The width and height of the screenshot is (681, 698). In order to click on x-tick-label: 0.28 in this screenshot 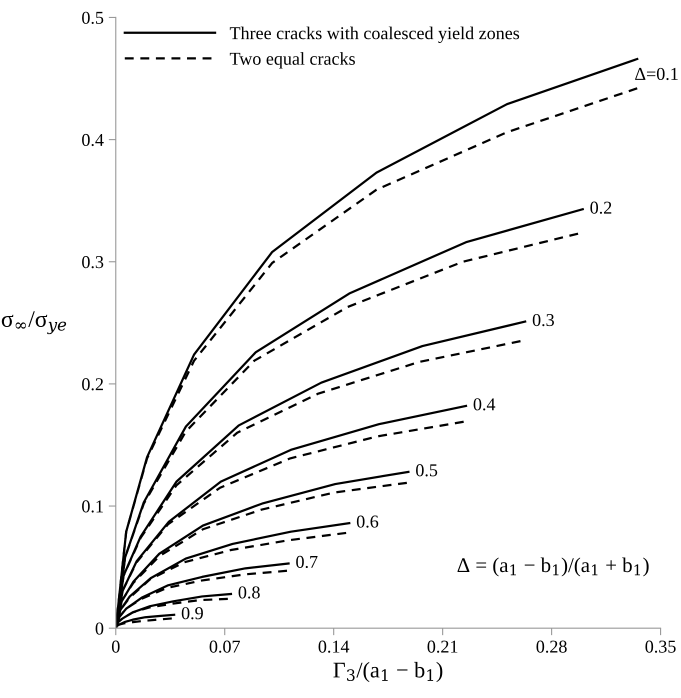, I will do `click(551, 646)`.